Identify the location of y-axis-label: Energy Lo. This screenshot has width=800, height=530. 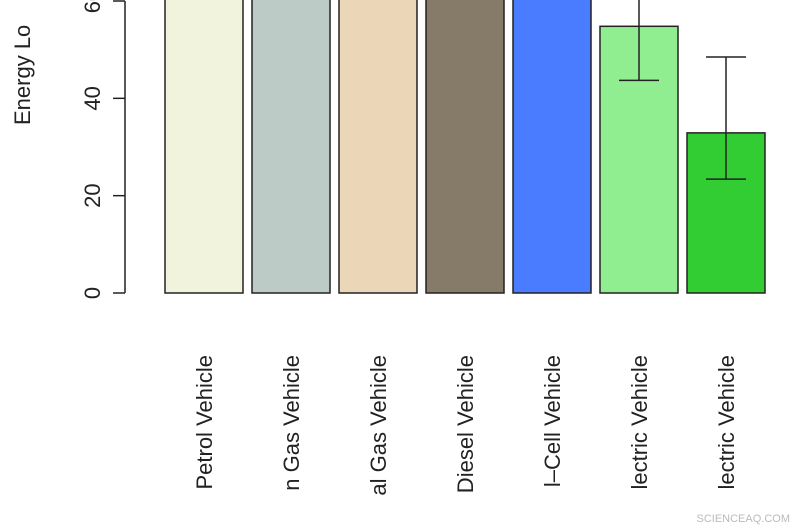
(22, 75).